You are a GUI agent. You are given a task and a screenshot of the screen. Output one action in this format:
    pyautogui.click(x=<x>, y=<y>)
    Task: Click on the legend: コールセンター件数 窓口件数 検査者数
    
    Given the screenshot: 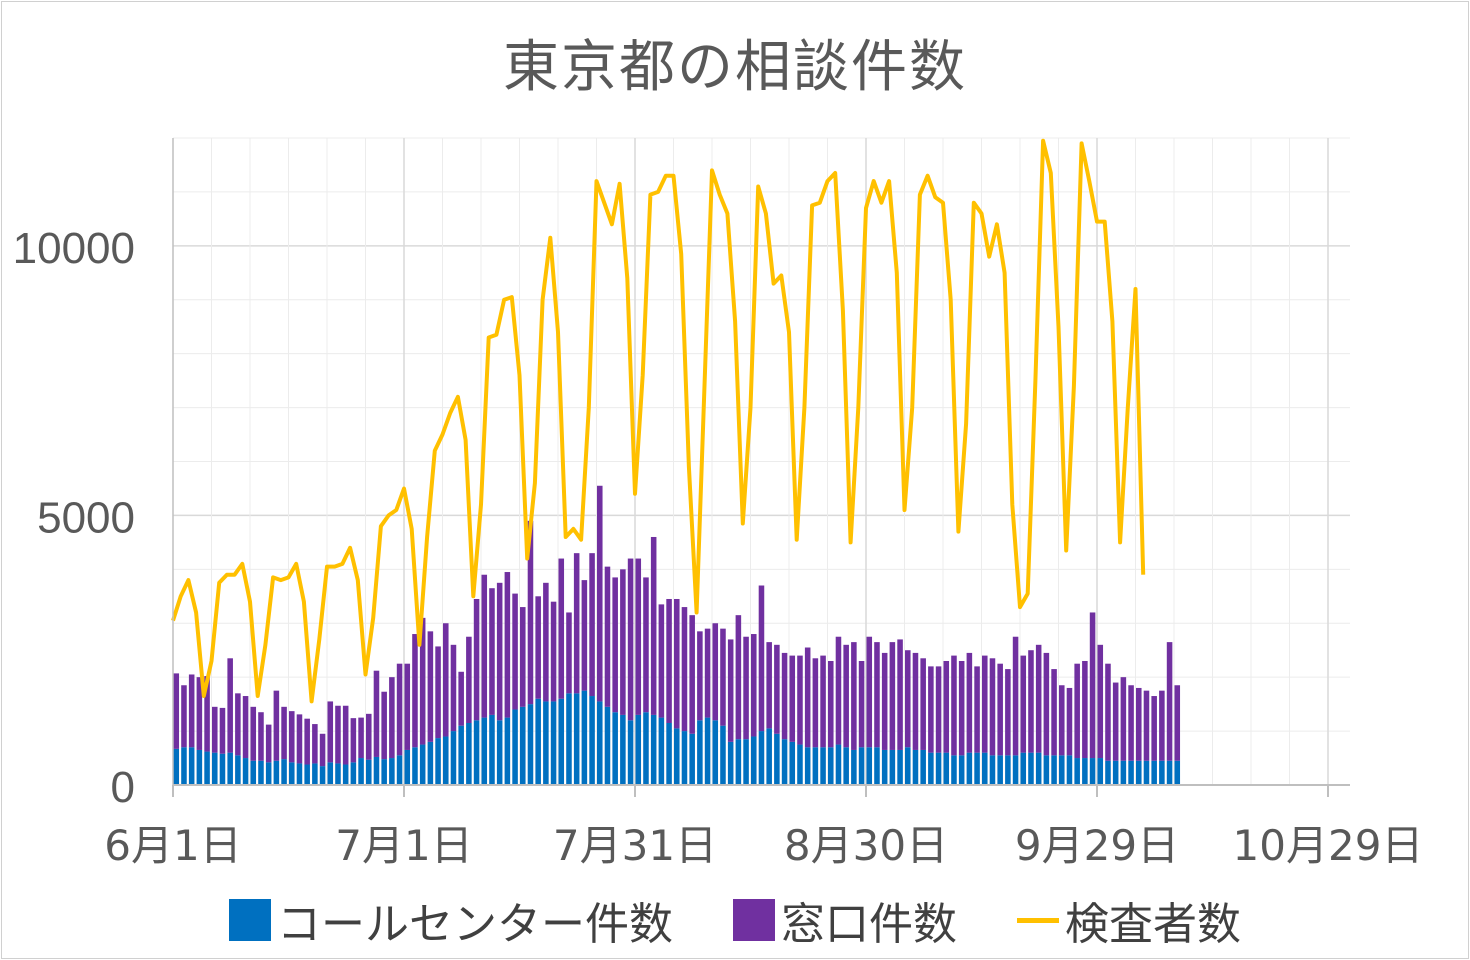 What is the action you would take?
    pyautogui.click(x=735, y=920)
    